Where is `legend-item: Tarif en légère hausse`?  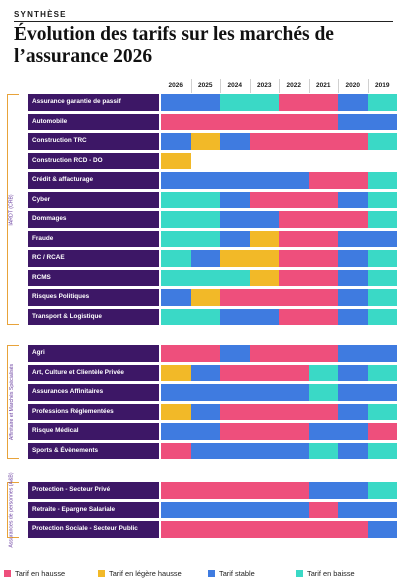
legend-item: Tarif en légère hausse is located at coordinates (140, 573).